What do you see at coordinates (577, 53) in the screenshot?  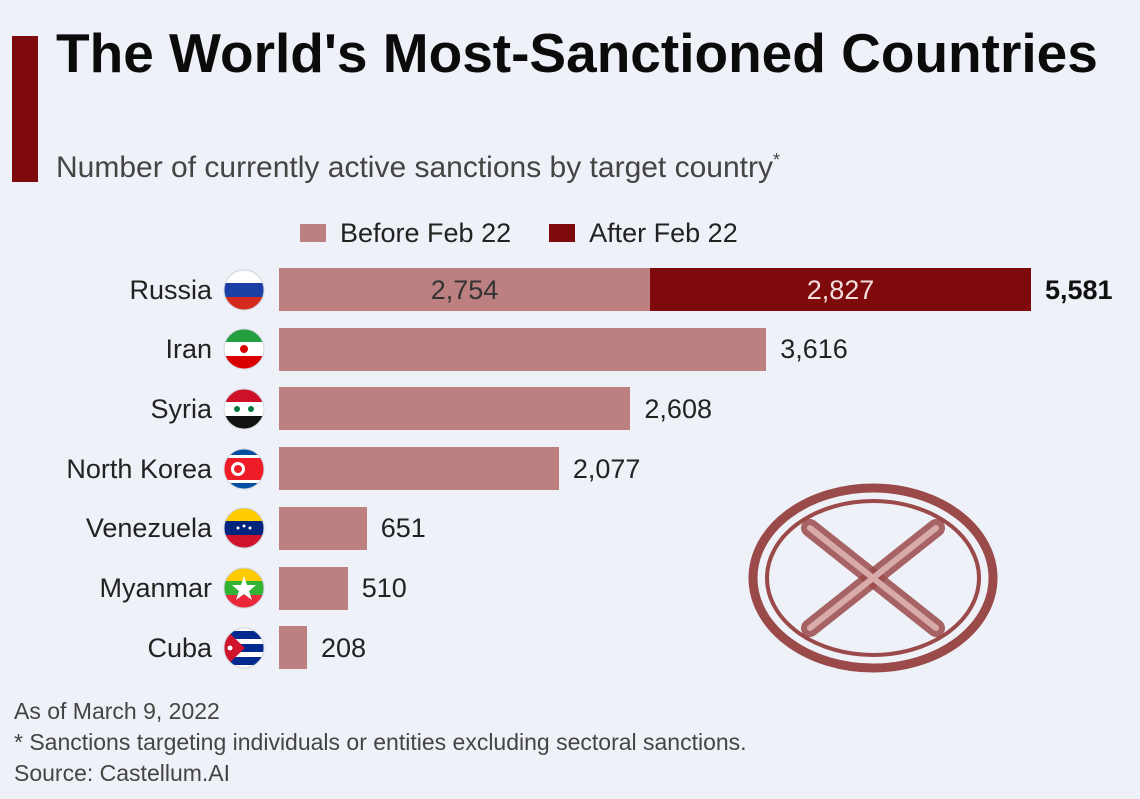 I see `chart-title: The World's Most-Sanctioned Countries` at bounding box center [577, 53].